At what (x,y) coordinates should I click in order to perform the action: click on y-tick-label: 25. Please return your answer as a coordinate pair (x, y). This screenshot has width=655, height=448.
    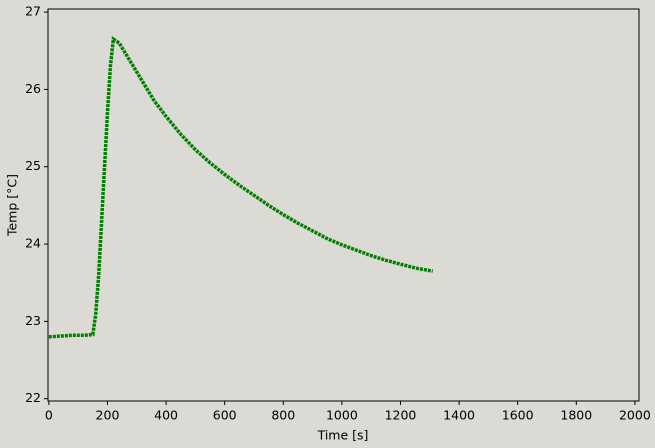
    Looking at the image, I should click on (33, 165).